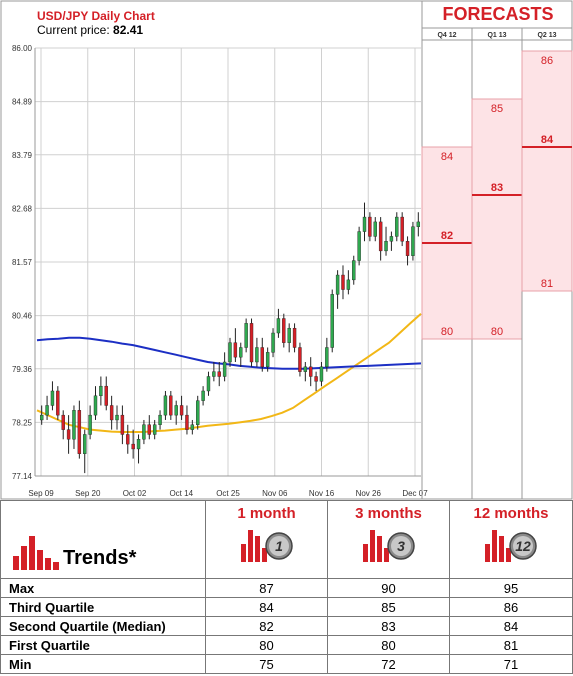 The image size is (573, 676). Describe the element at coordinates (267, 547) in the screenshot. I see `period-badge-icon: 1` at that location.